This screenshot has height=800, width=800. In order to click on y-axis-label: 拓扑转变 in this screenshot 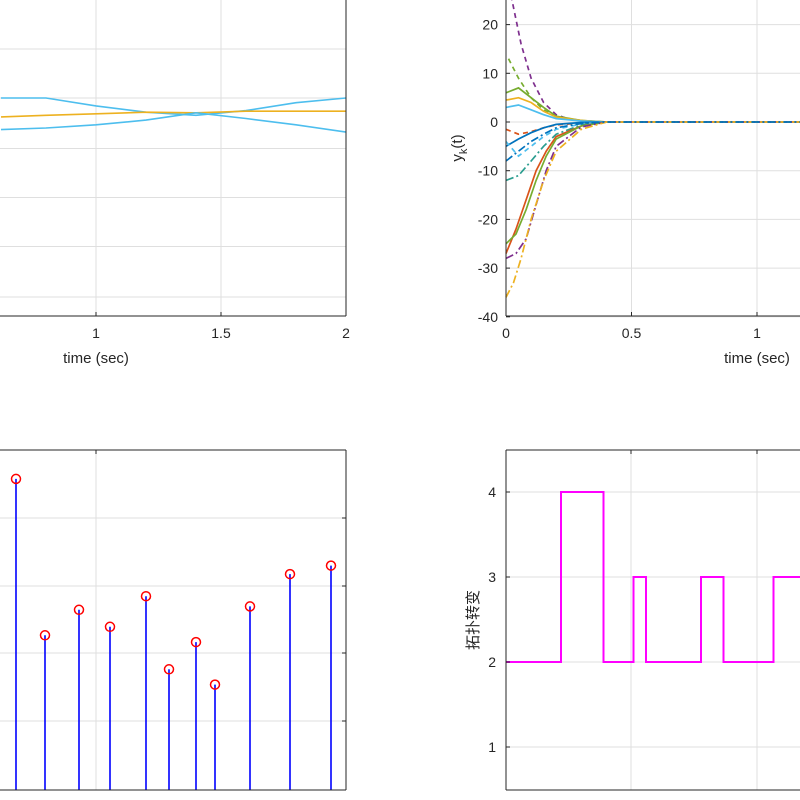, I will do `click(473, 620)`.